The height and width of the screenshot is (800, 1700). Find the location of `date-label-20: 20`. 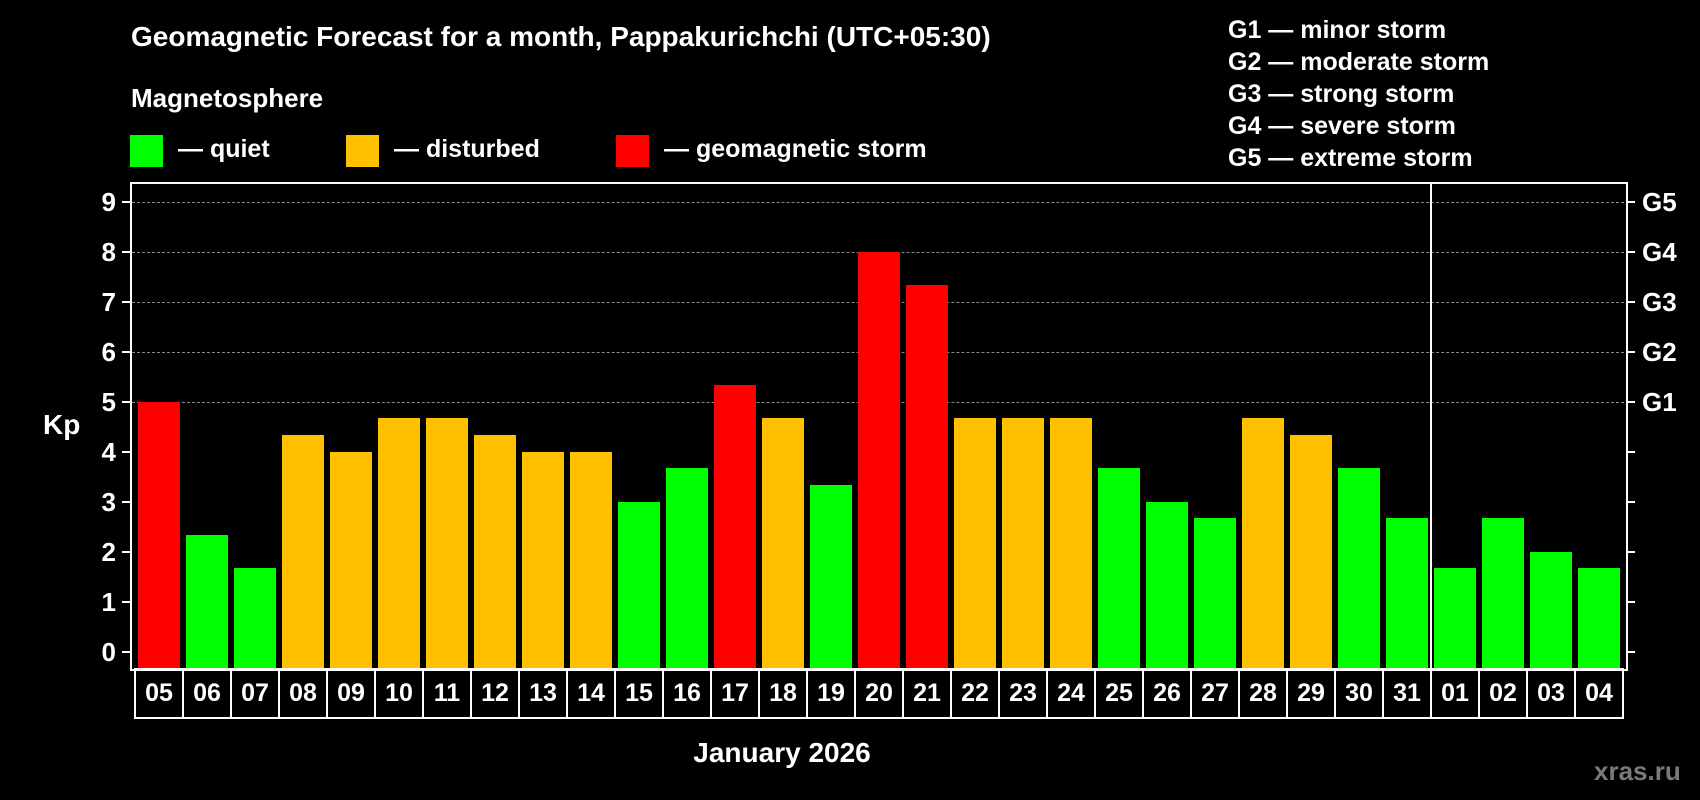

date-label-20: 20 is located at coordinates (880, 693).